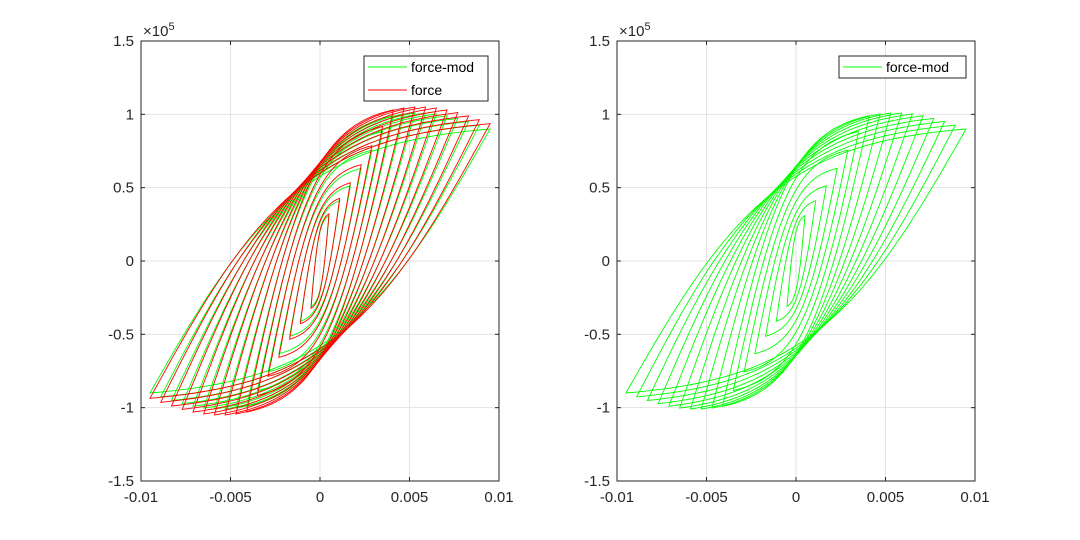  I want to click on legend-entry-force: force, so click(405, 90).